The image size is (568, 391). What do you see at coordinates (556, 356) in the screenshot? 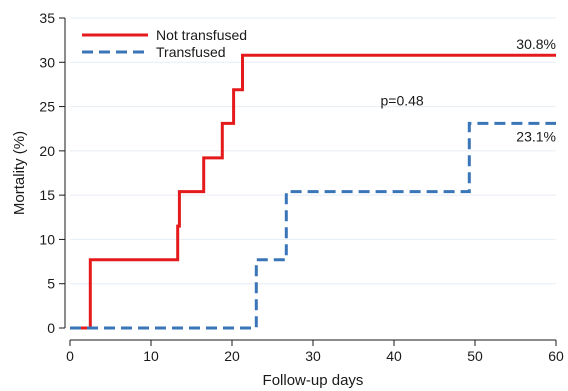
I see `x-tick-label-60: 60` at bounding box center [556, 356].